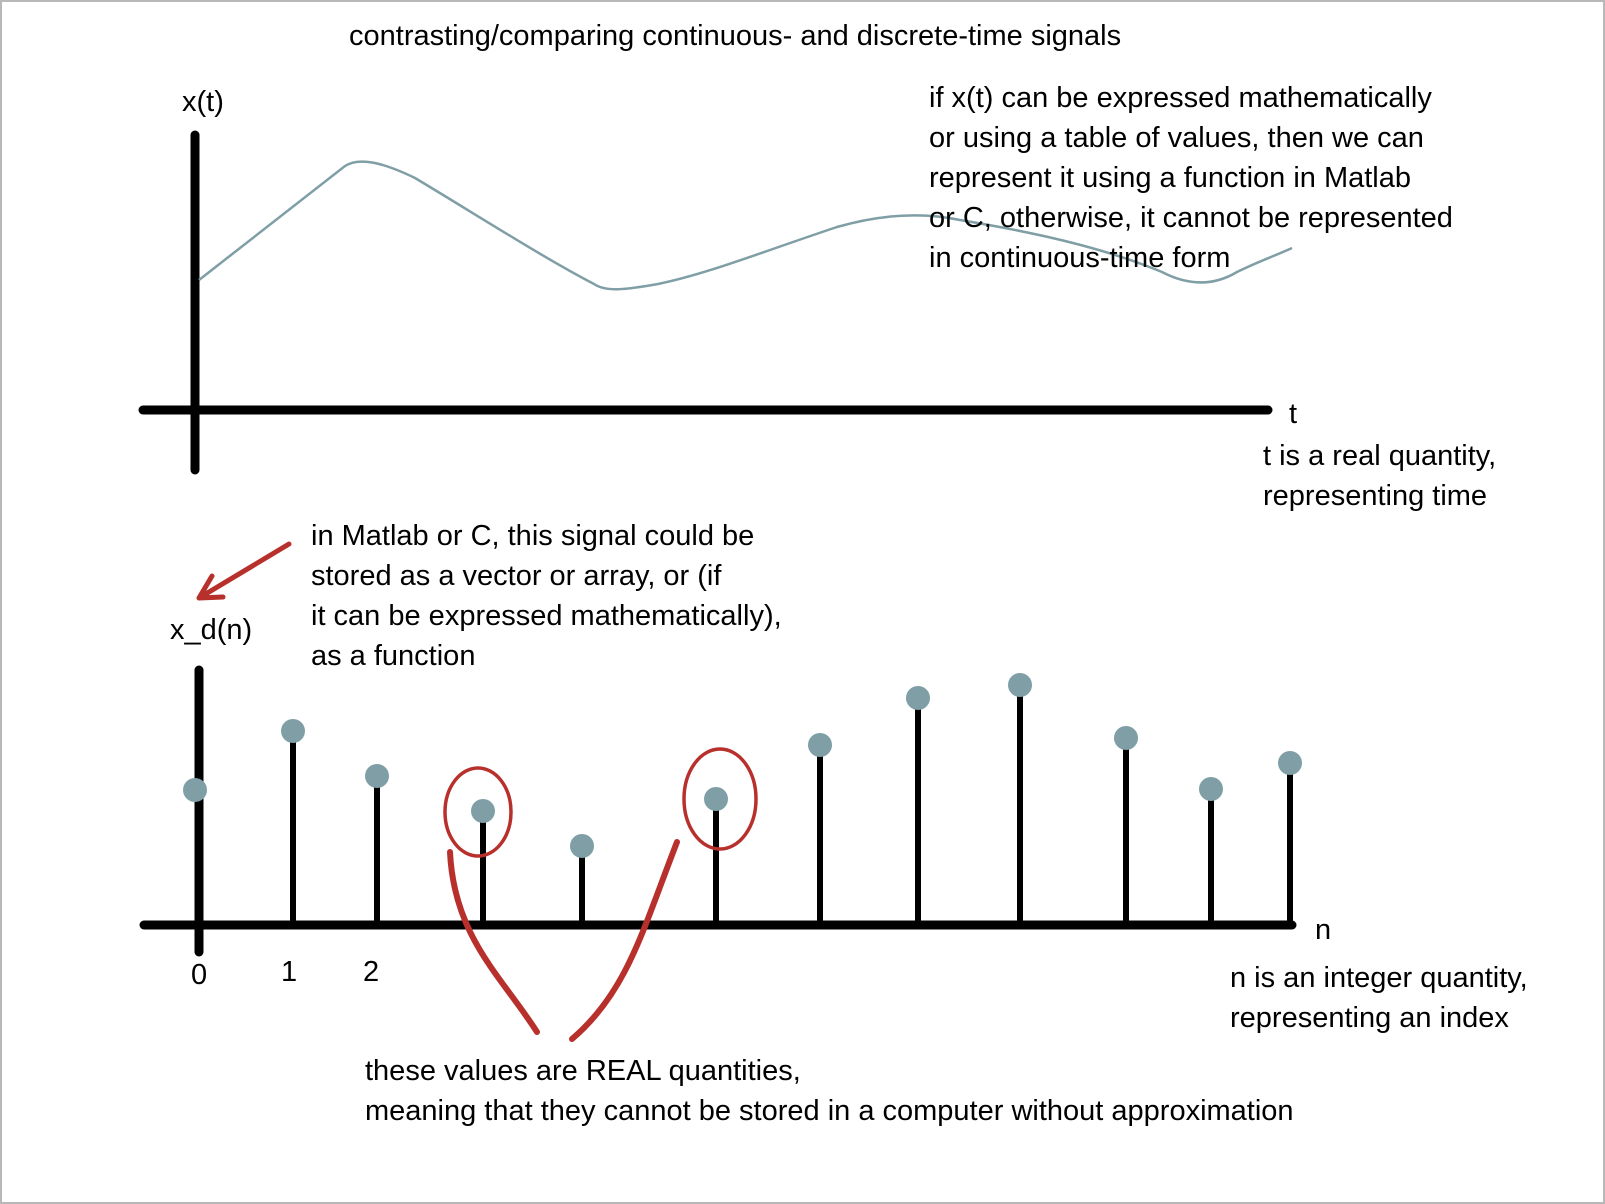 The height and width of the screenshot is (1204, 1605). I want to click on annotation-marks, so click(477, 791).